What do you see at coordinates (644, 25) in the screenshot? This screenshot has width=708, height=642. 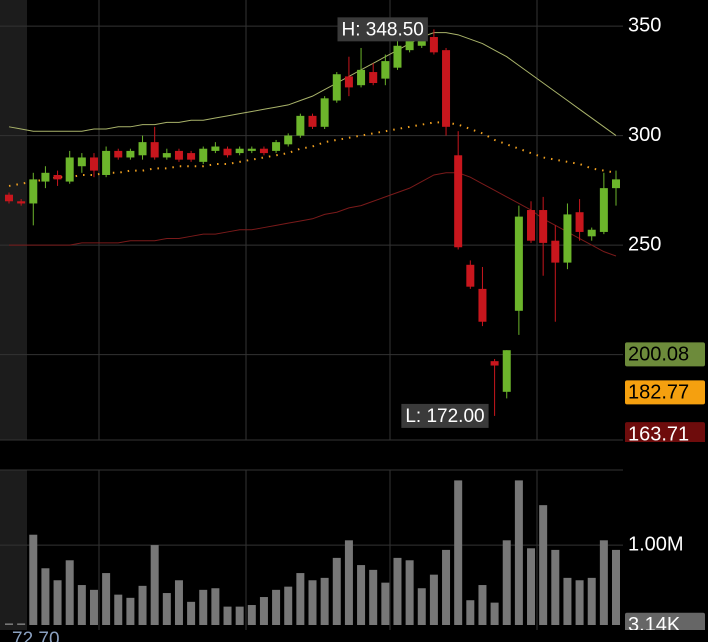 I see `y-tick-label: 350` at bounding box center [644, 25].